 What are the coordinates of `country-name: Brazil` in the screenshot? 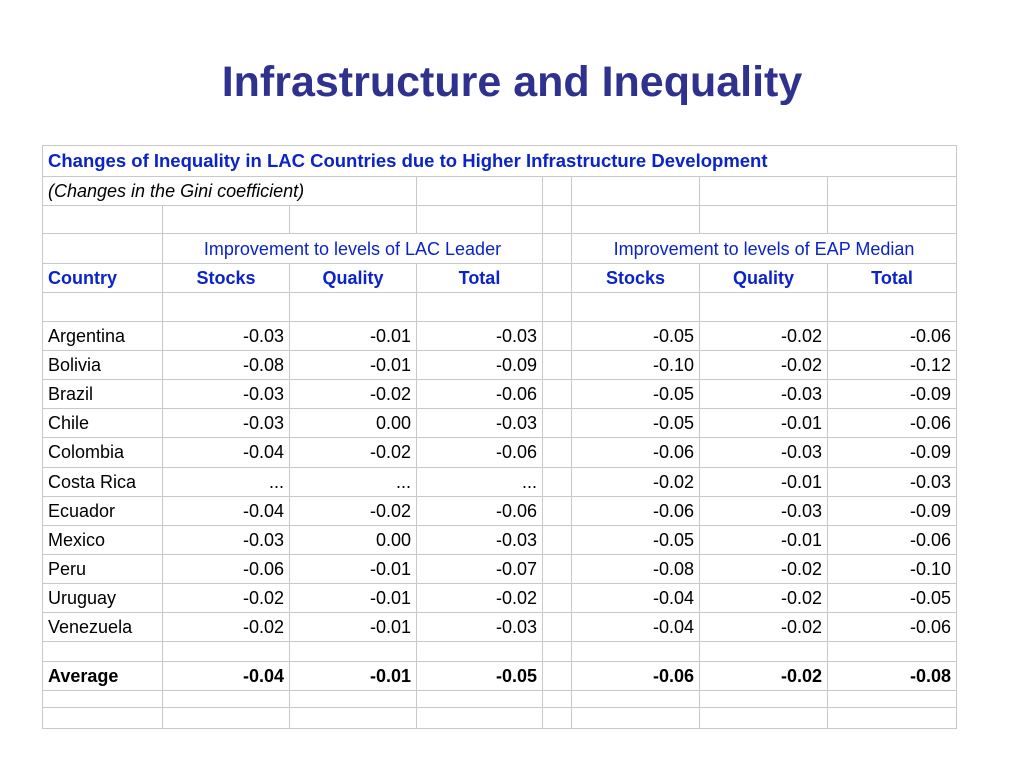 It's located at (102, 394).